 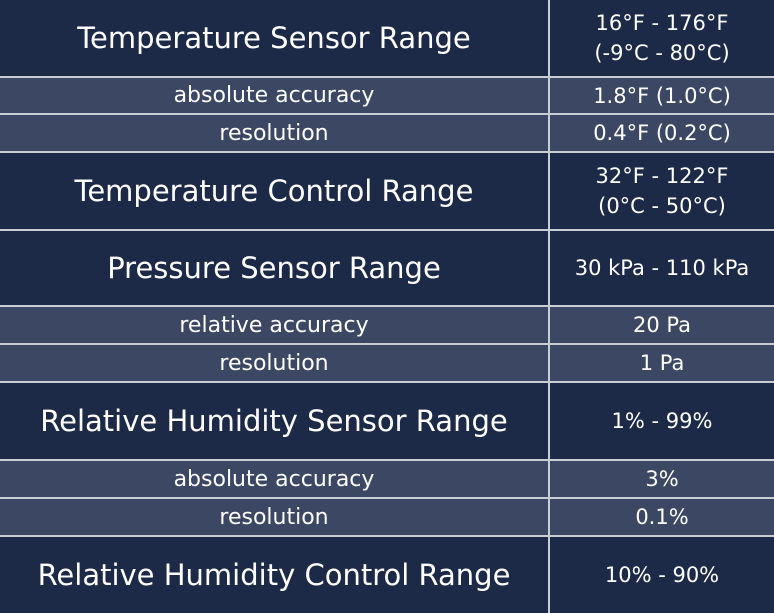 I want to click on row-value-cell: 1% - 99%, so click(x=662, y=421).